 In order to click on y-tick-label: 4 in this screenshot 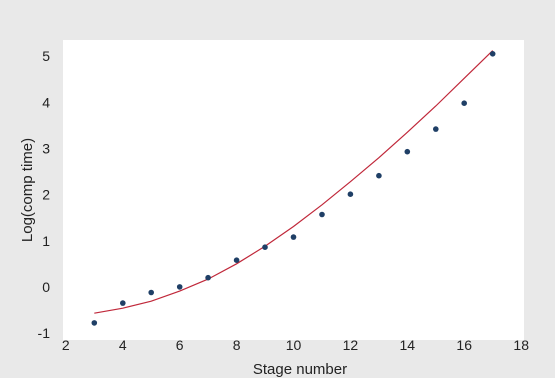, I will do `click(46, 102)`.